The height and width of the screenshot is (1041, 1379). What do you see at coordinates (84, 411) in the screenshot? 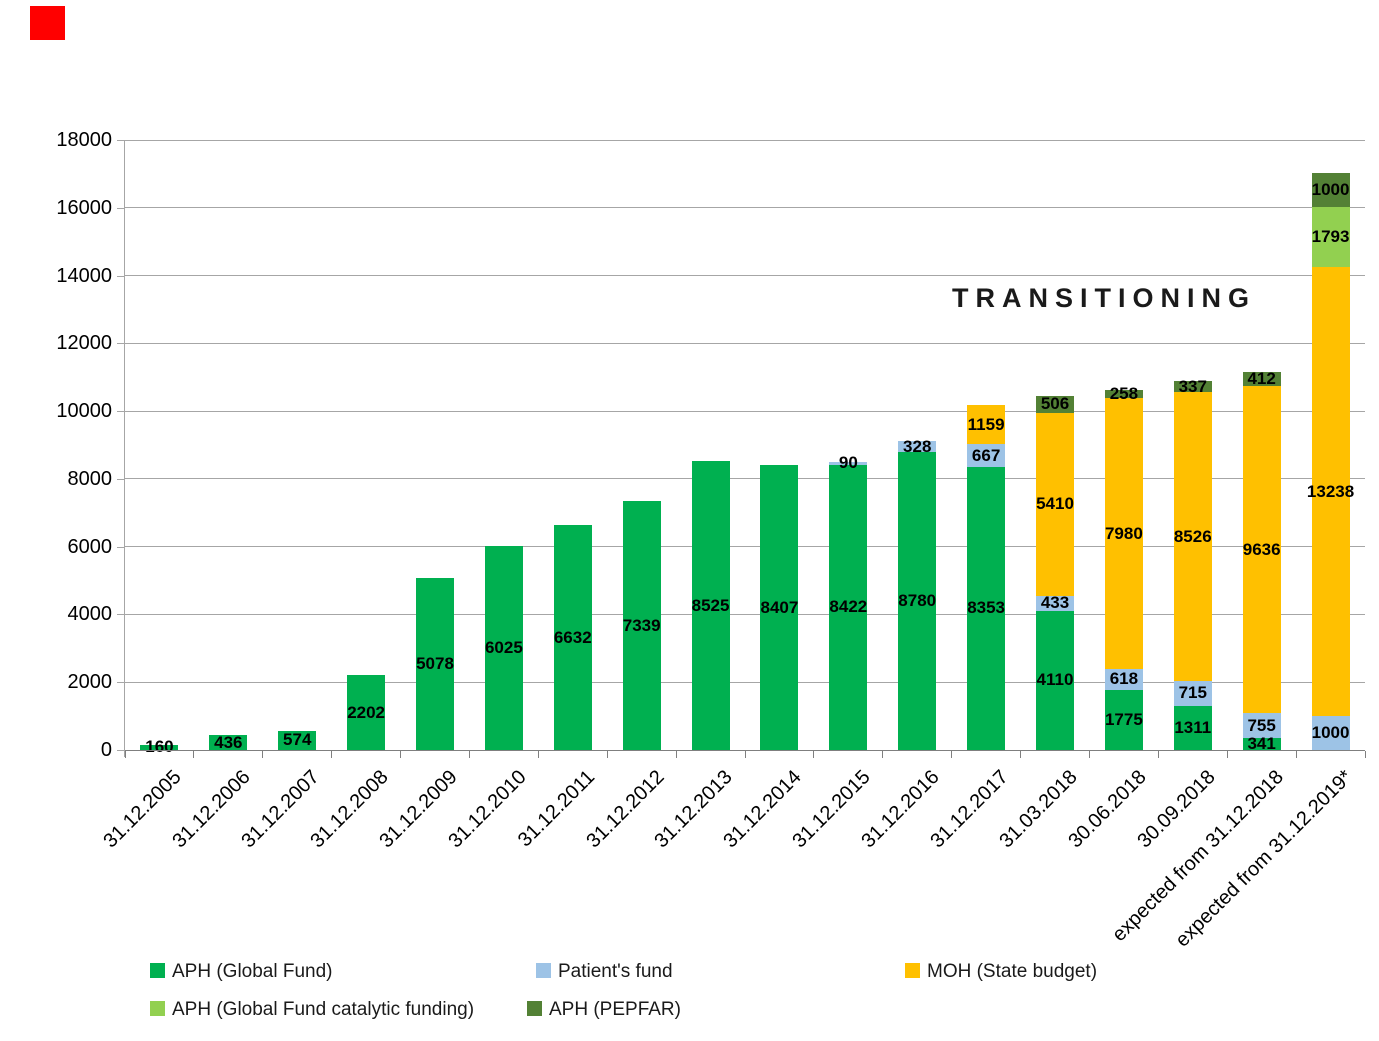
I see `y-axis-tick-label: 10000` at bounding box center [84, 411].